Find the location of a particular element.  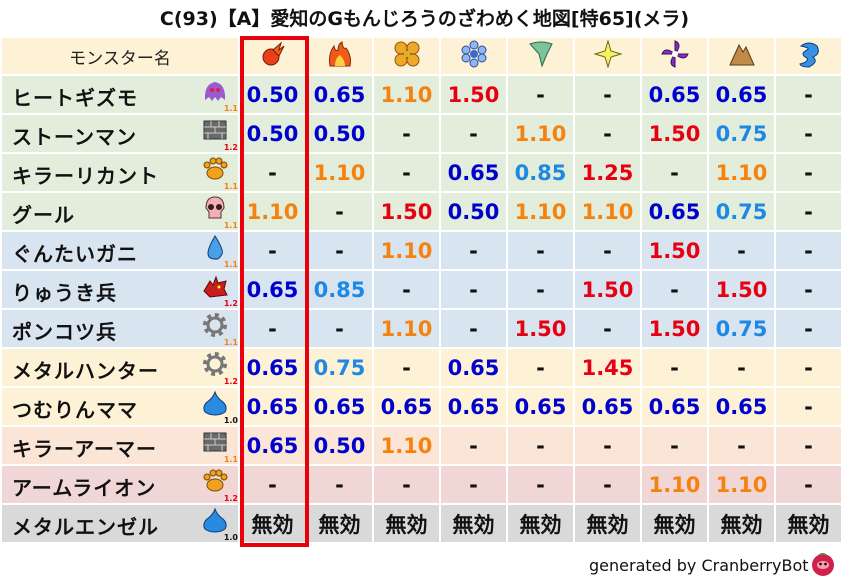

table-row: ぐんたいガニ 1.1 - - 1.10 - - - 1.50 - - is located at coordinates (421, 250).